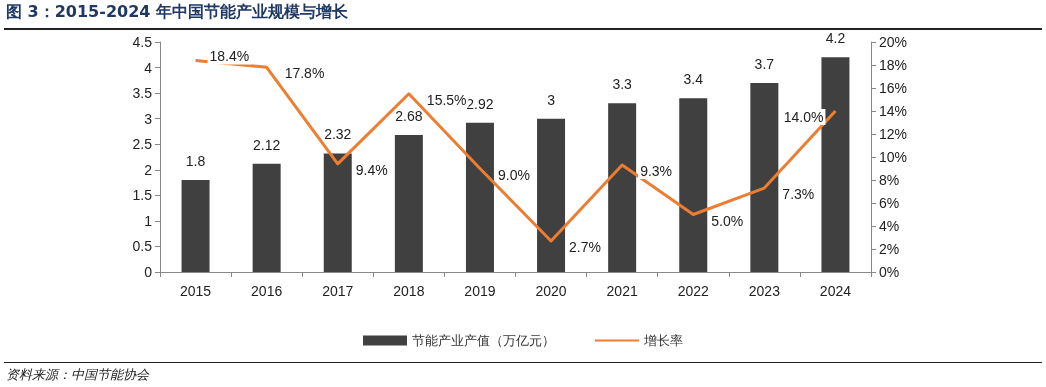 The height and width of the screenshot is (387, 1046). Describe the element at coordinates (148, 169) in the screenshot. I see `y-tick-label: 2` at that location.